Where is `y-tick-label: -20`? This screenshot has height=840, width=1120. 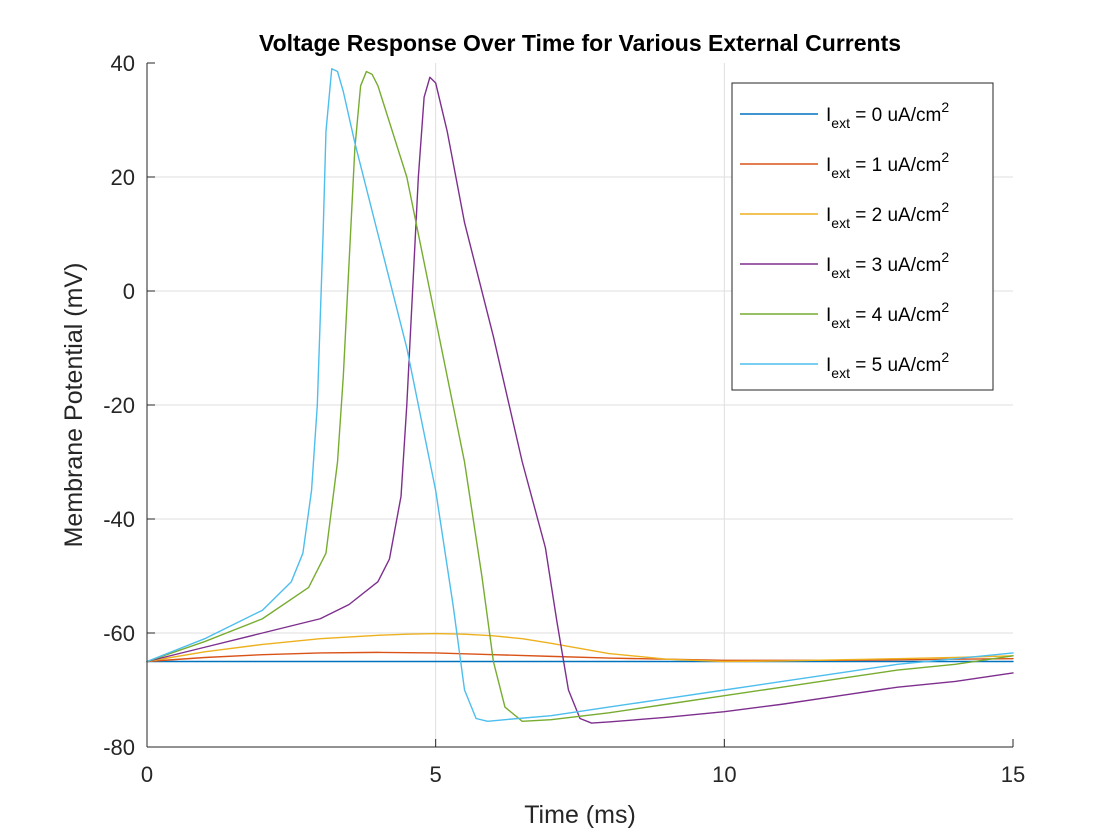 y-tick-label: -20 is located at coordinates (119, 405).